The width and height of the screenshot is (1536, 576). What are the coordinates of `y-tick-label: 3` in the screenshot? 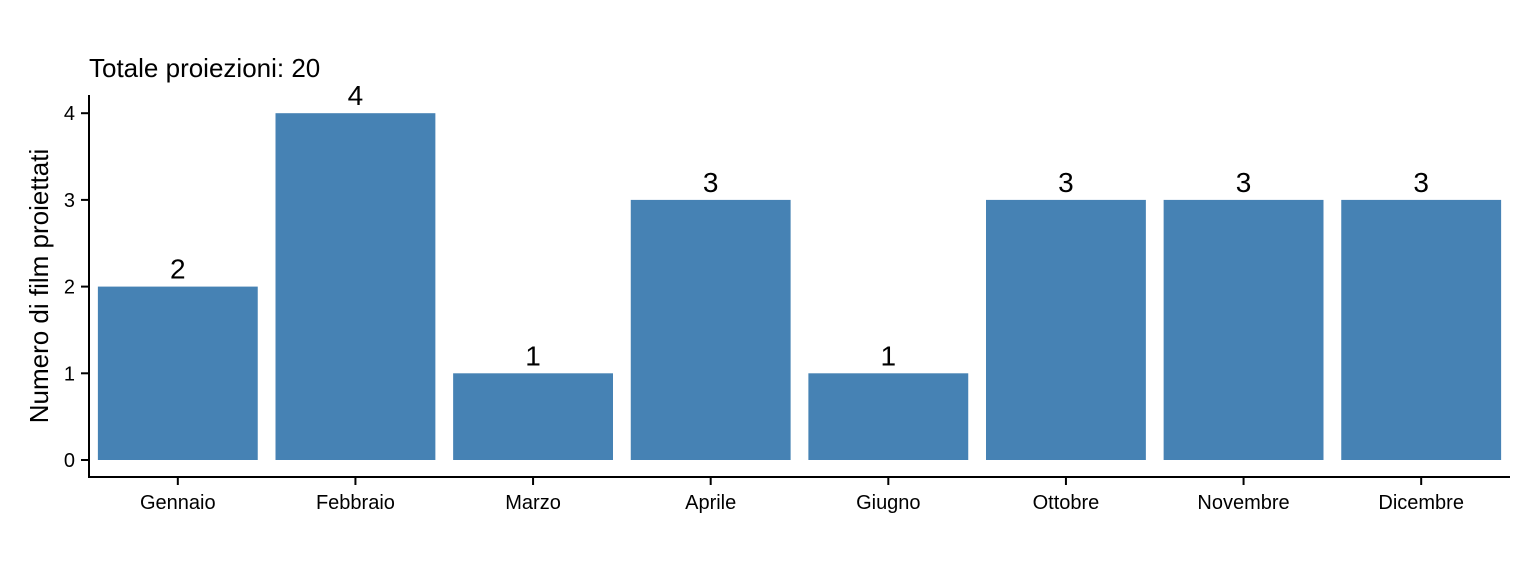 It's located at (69, 201).